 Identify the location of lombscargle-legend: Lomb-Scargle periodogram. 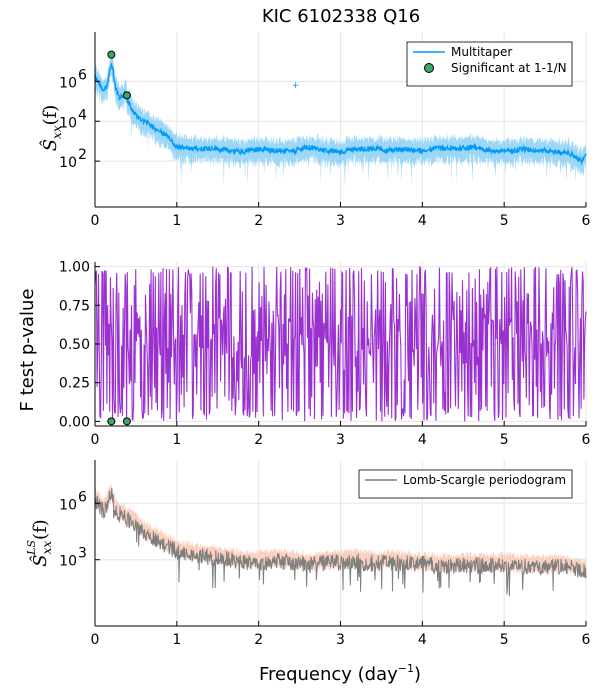
(465, 484).